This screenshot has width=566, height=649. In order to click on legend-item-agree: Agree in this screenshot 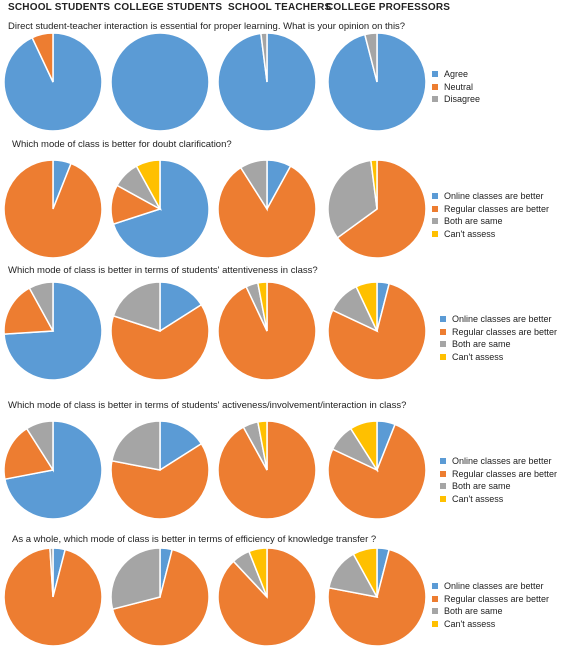, I will do `click(456, 74)`.